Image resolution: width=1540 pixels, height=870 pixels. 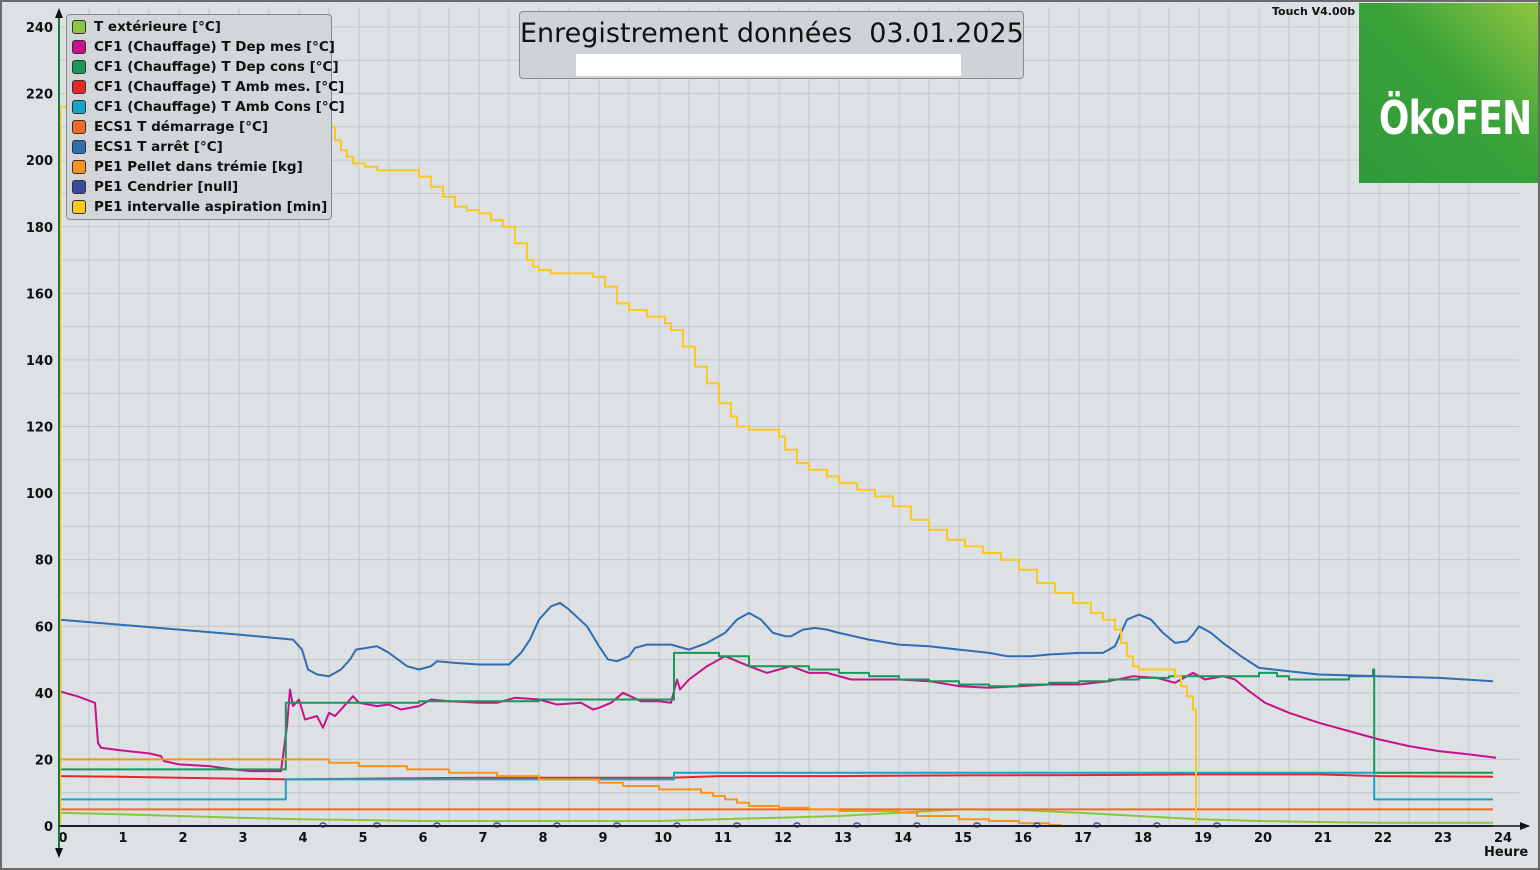 What do you see at coordinates (39, 228) in the screenshot?
I see `y-tick-label: 180` at bounding box center [39, 228].